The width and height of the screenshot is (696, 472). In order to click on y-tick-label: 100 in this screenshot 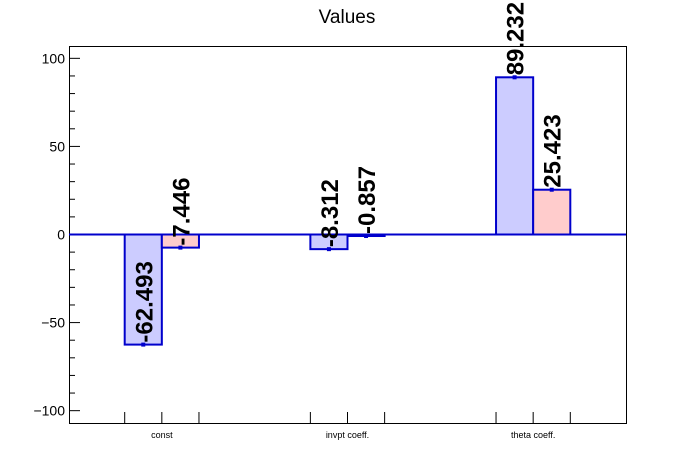, I will do `click(54, 58)`.